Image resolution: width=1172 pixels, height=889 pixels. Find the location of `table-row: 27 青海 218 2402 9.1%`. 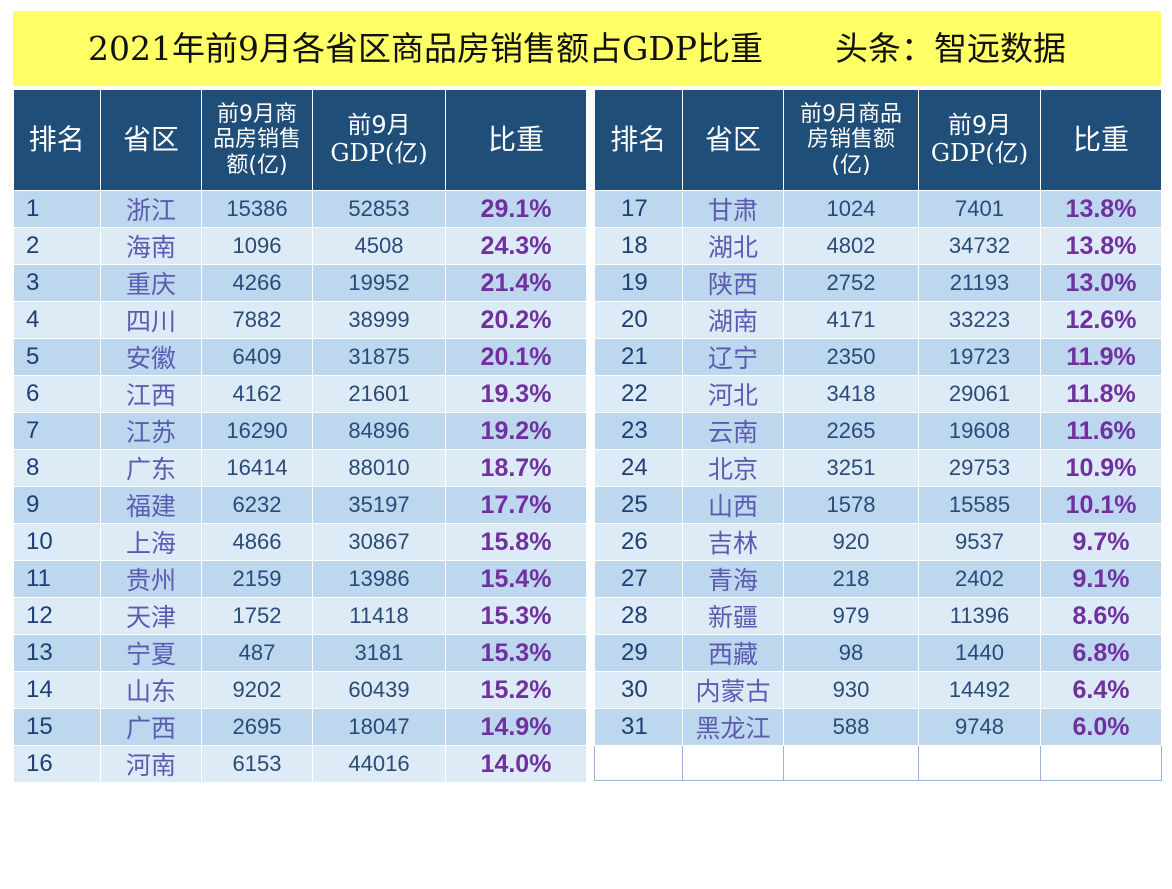

table-row: 27 青海 218 2402 9.1% is located at coordinates (878, 579).